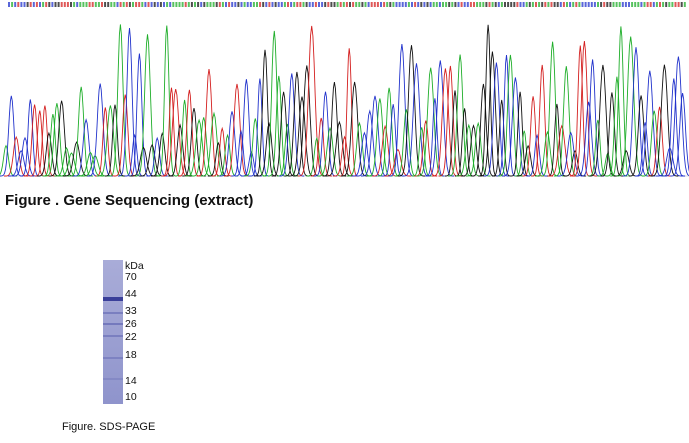  I want to click on marker-label: 10, so click(131, 397).